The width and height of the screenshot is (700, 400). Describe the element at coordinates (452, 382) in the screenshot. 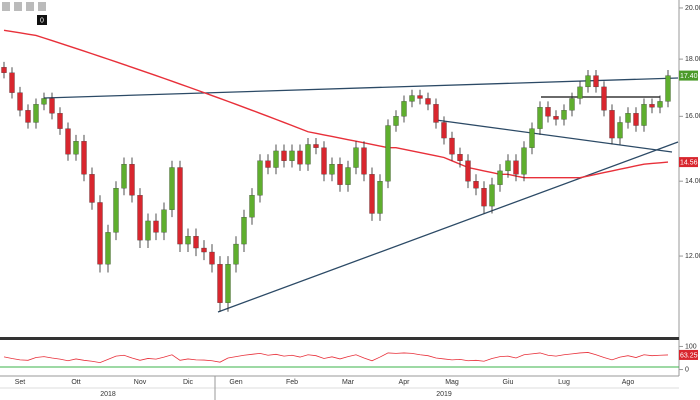

I see `x-tick-label: Mag` at that location.